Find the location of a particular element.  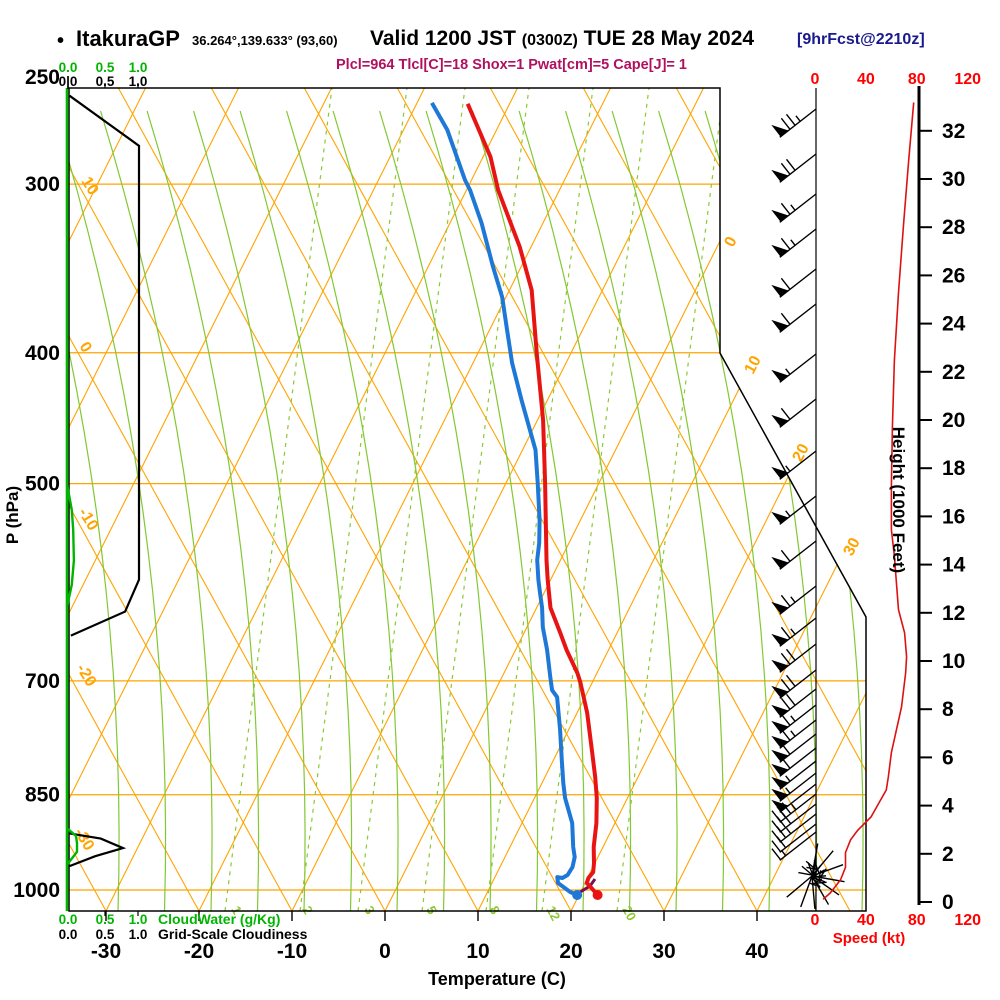

height-tick-label: 6 is located at coordinates (948, 757).